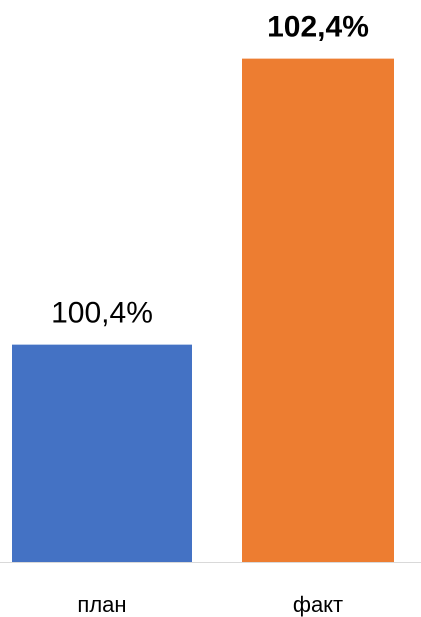 The width and height of the screenshot is (421, 617). Describe the element at coordinates (318, 604) in the screenshot. I see `x-tick-label: факт` at that location.